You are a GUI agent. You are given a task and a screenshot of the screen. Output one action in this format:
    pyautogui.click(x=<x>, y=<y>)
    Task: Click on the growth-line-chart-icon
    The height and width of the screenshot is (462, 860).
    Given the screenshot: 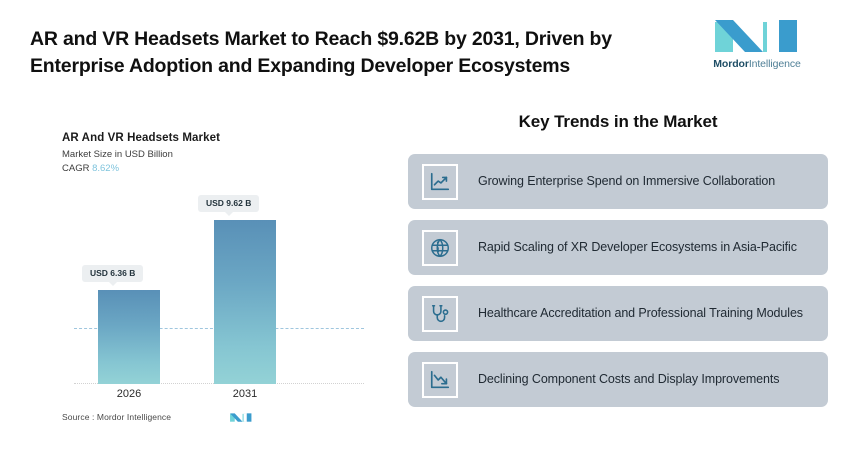 What is the action you would take?
    pyautogui.click(x=440, y=181)
    